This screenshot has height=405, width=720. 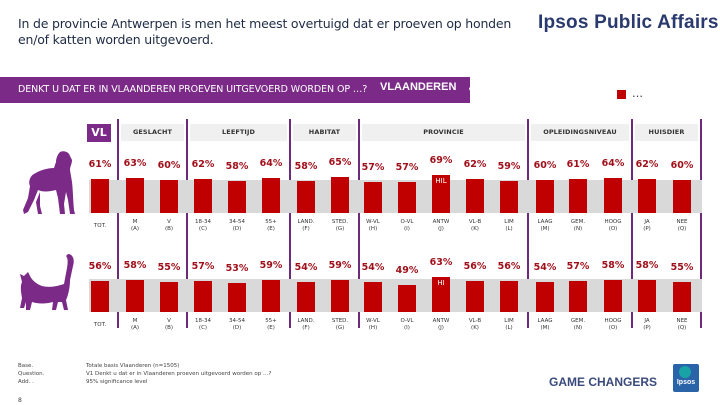 I want to click on significance-badge: HI, so click(x=441, y=283).